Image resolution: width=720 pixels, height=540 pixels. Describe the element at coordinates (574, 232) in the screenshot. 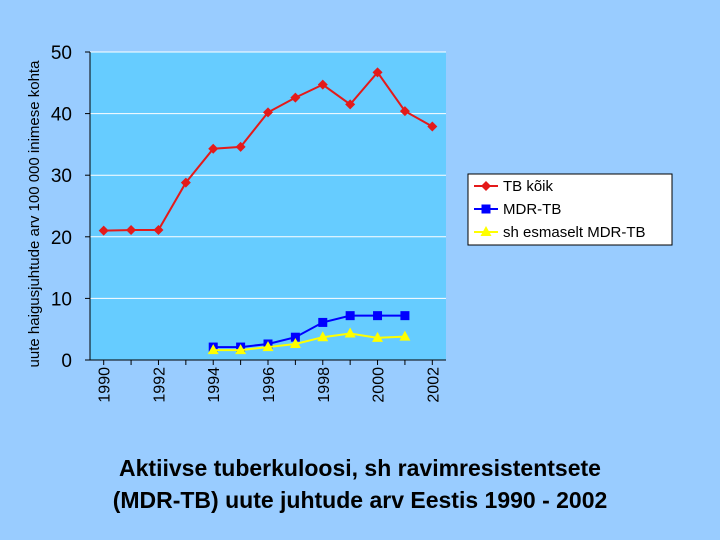

I see `legend-label: sh esmaselt MDR-TB` at that location.